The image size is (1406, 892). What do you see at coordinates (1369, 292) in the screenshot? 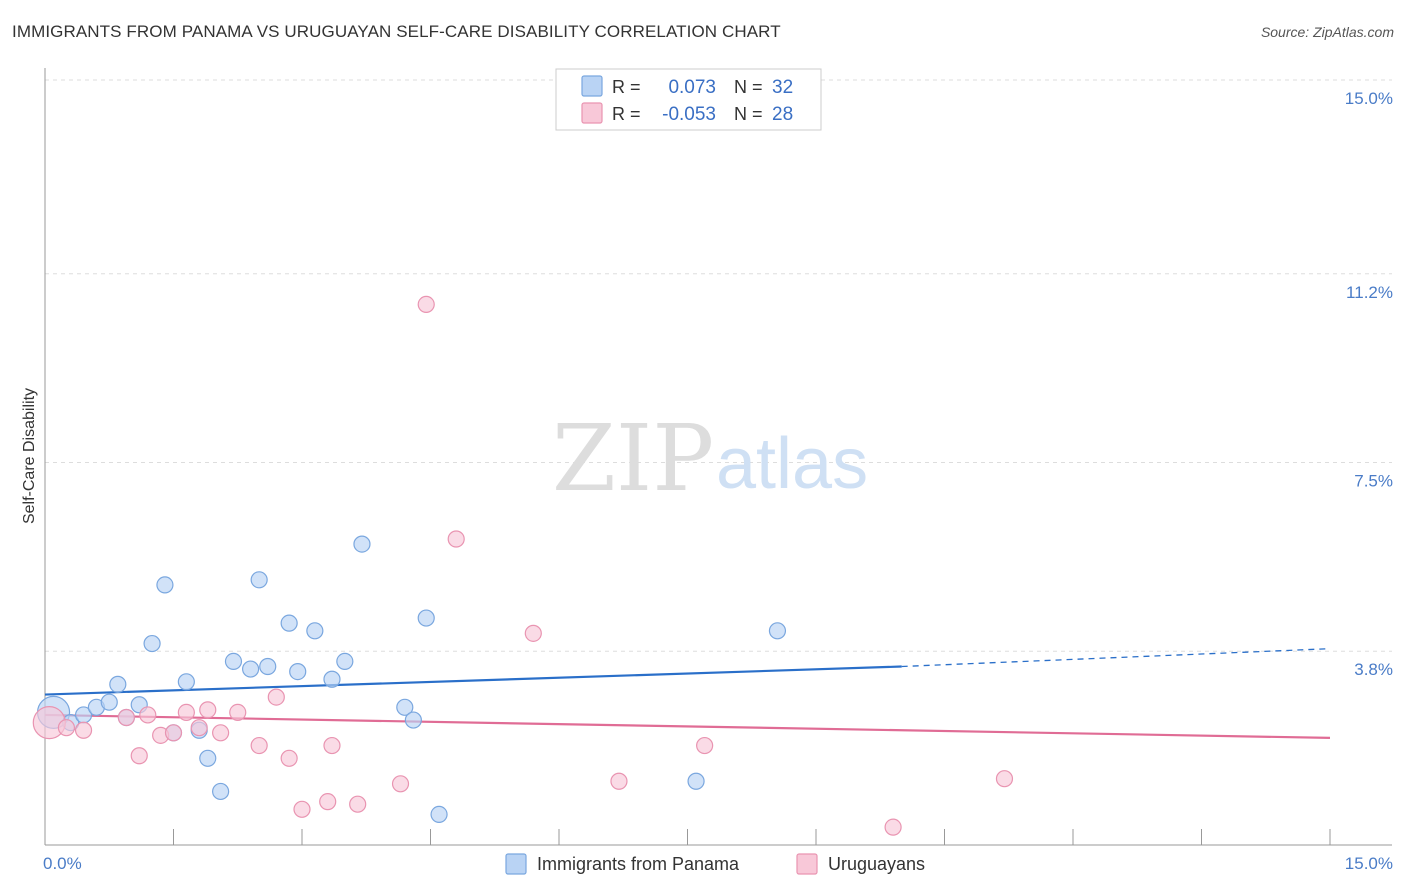
I see `y-tick-label: 11.2%` at bounding box center [1369, 292].